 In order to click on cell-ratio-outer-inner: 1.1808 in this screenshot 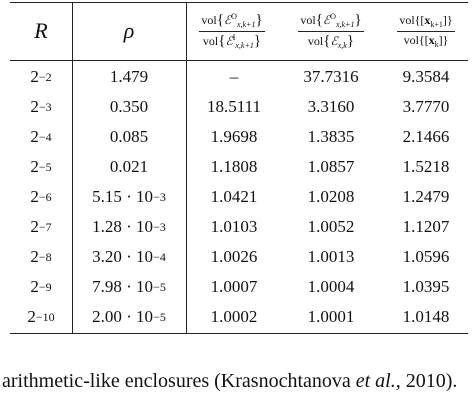, I will do `click(234, 167)`.